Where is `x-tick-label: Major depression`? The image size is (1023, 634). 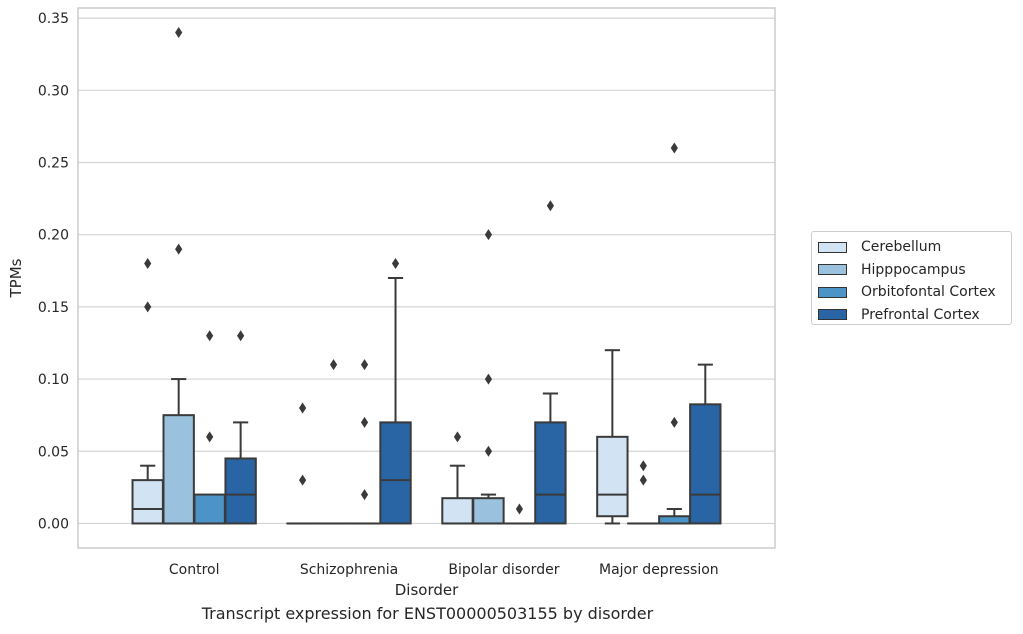 x-tick-label: Major depression is located at coordinates (659, 570).